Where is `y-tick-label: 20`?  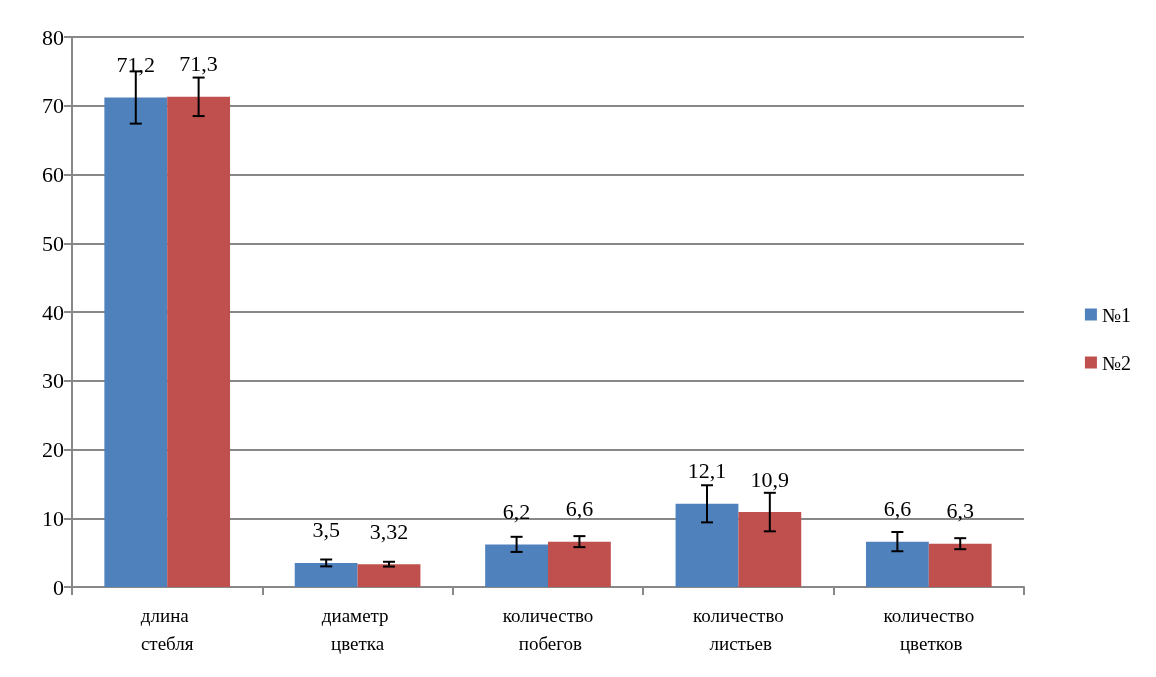
y-tick-label: 20 is located at coordinates (53, 449).